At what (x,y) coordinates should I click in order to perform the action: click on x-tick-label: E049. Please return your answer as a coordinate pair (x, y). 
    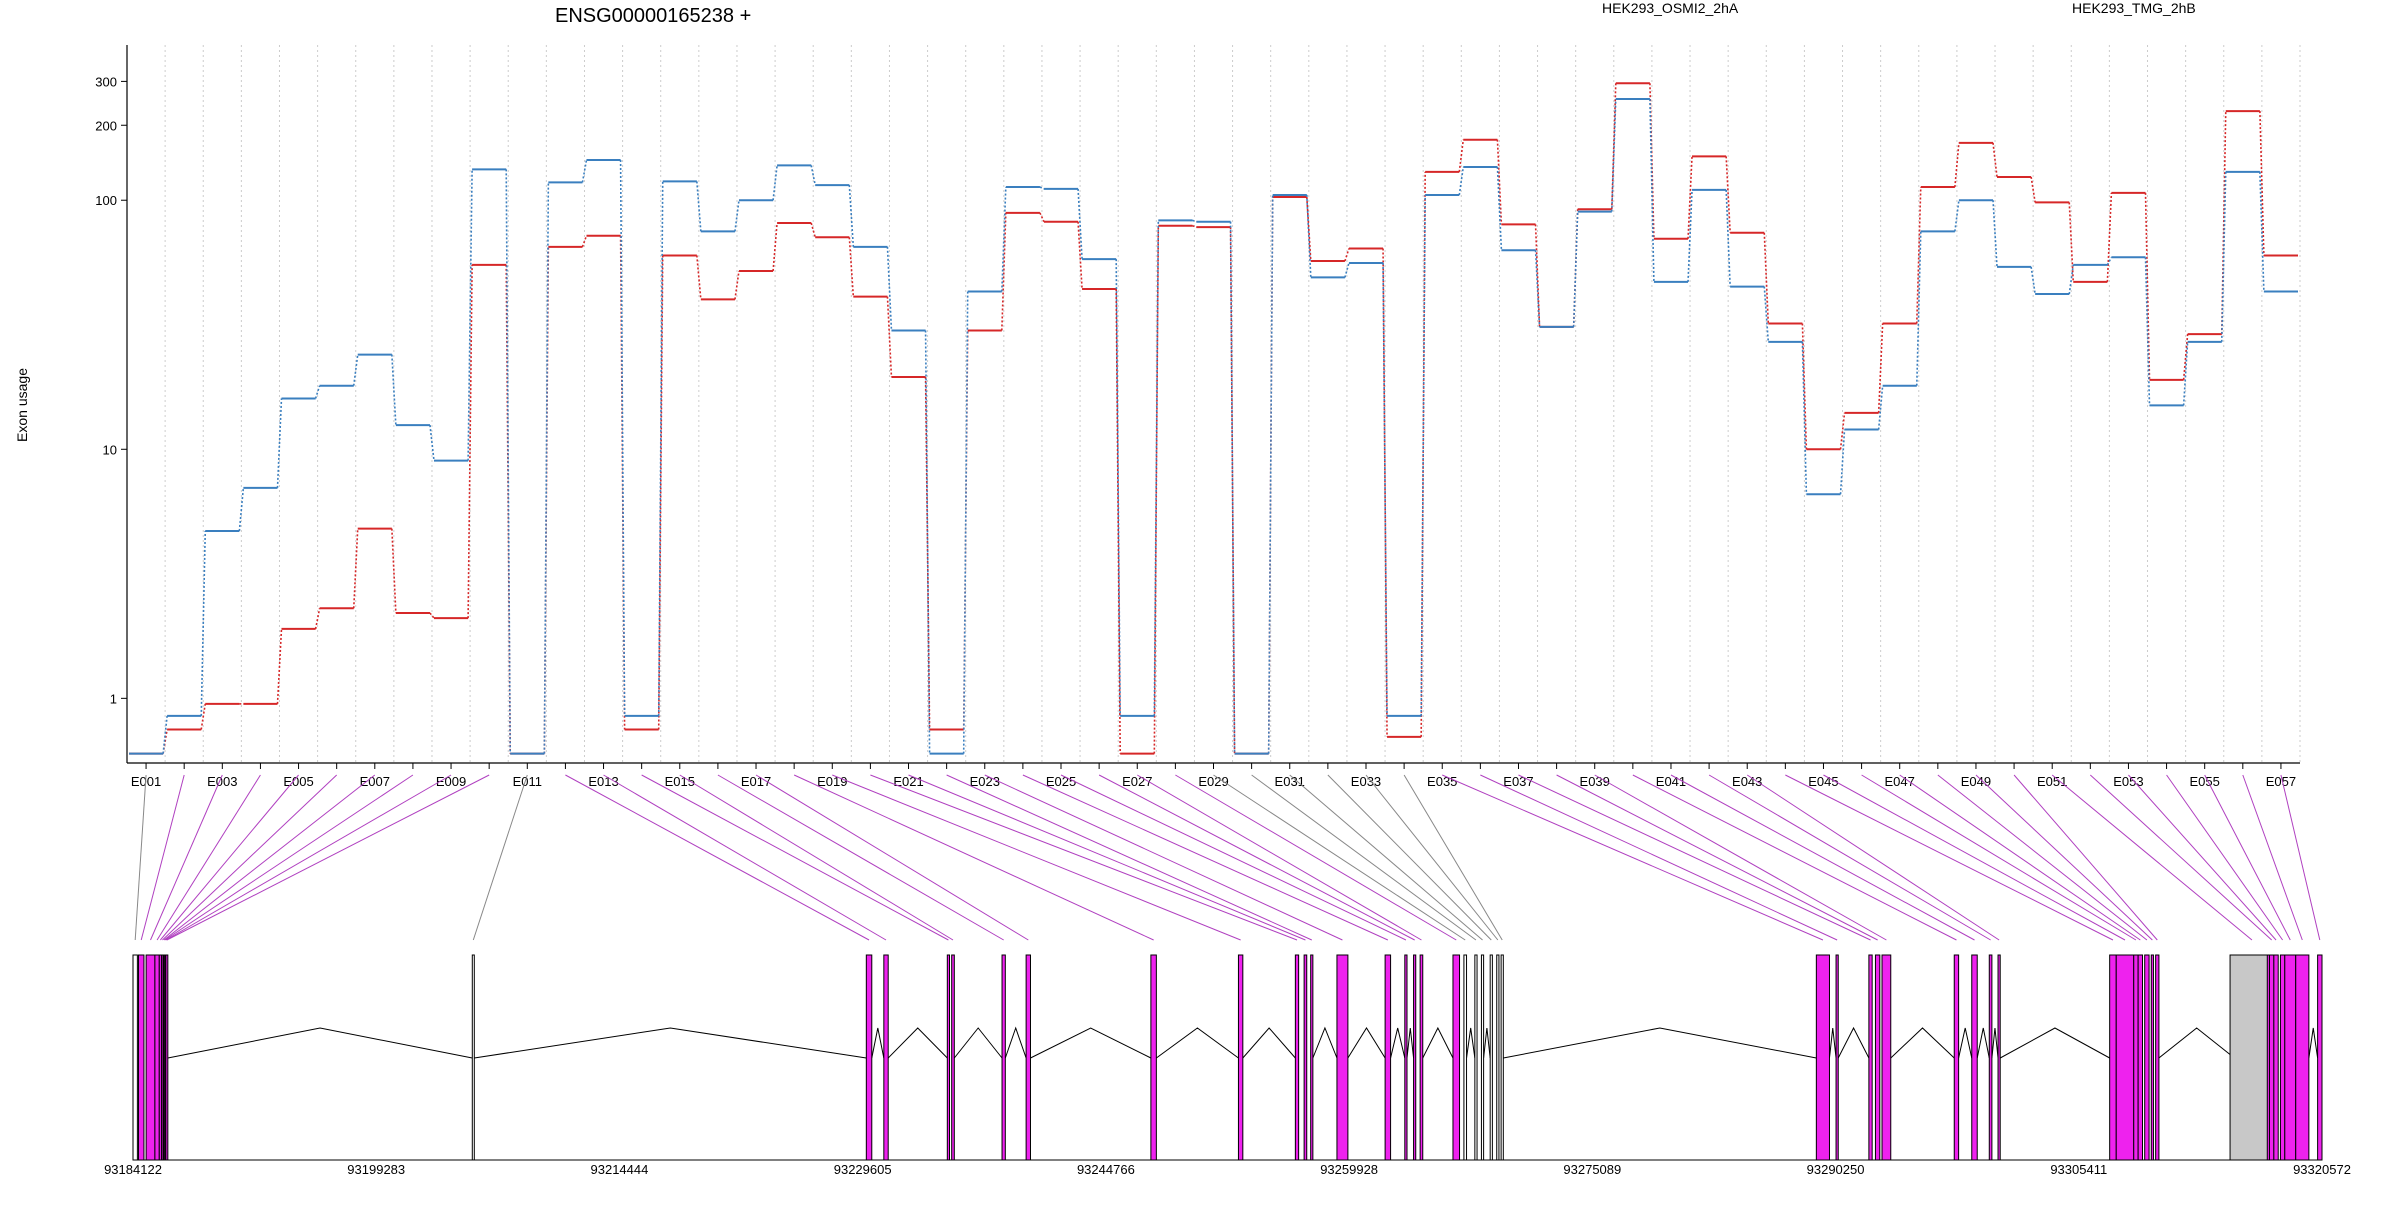
    Looking at the image, I should click on (1976, 781).